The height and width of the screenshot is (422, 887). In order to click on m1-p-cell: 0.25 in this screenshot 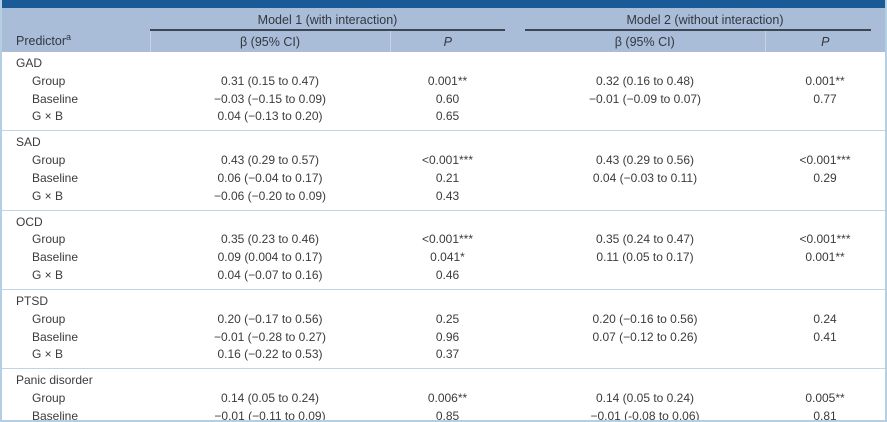, I will do `click(447, 318)`.